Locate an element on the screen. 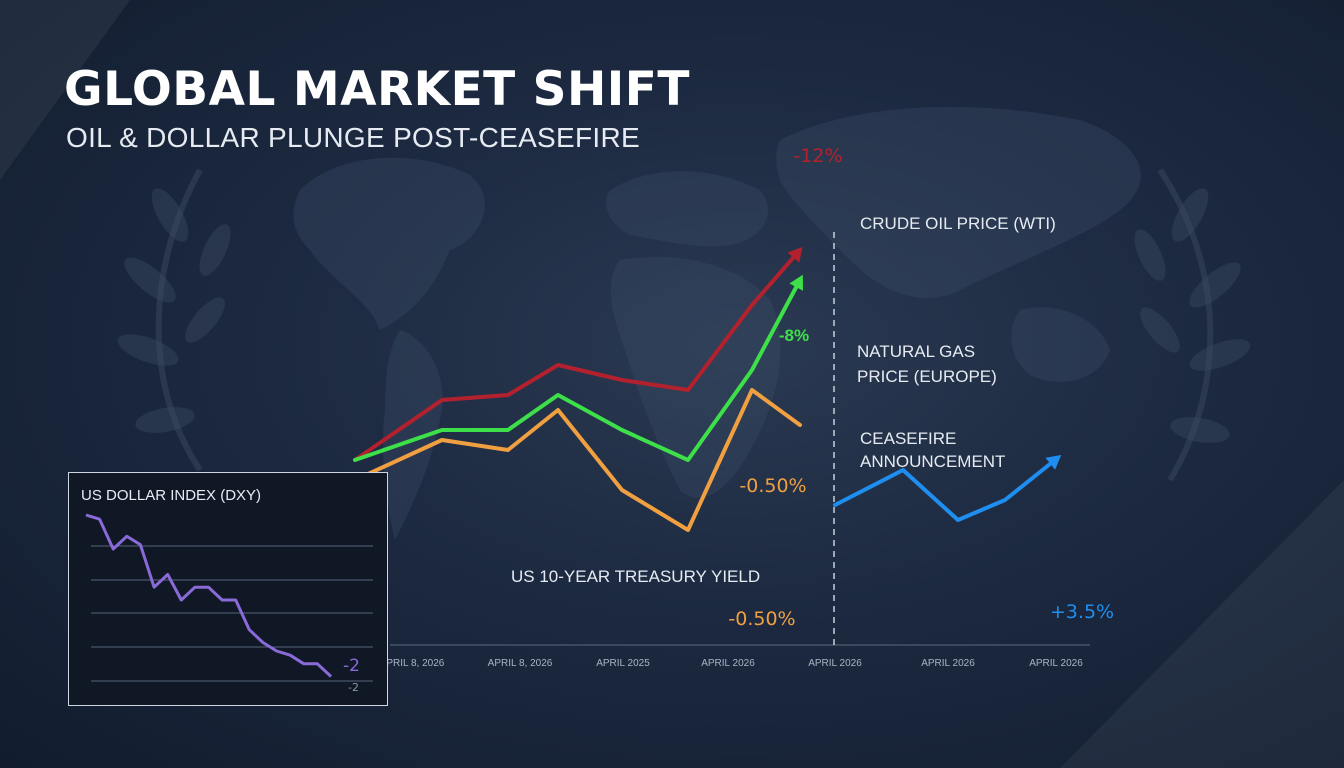 The height and width of the screenshot is (768, 1344). dxy-end-label: -2 is located at coordinates (351, 666).